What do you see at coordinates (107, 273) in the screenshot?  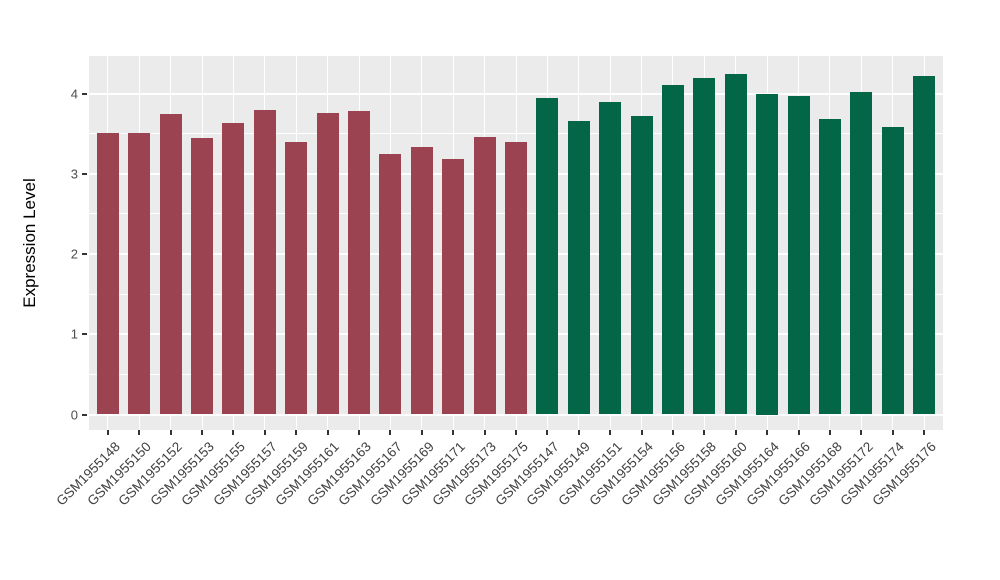 I see `bar-GSM1955148` at bounding box center [107, 273].